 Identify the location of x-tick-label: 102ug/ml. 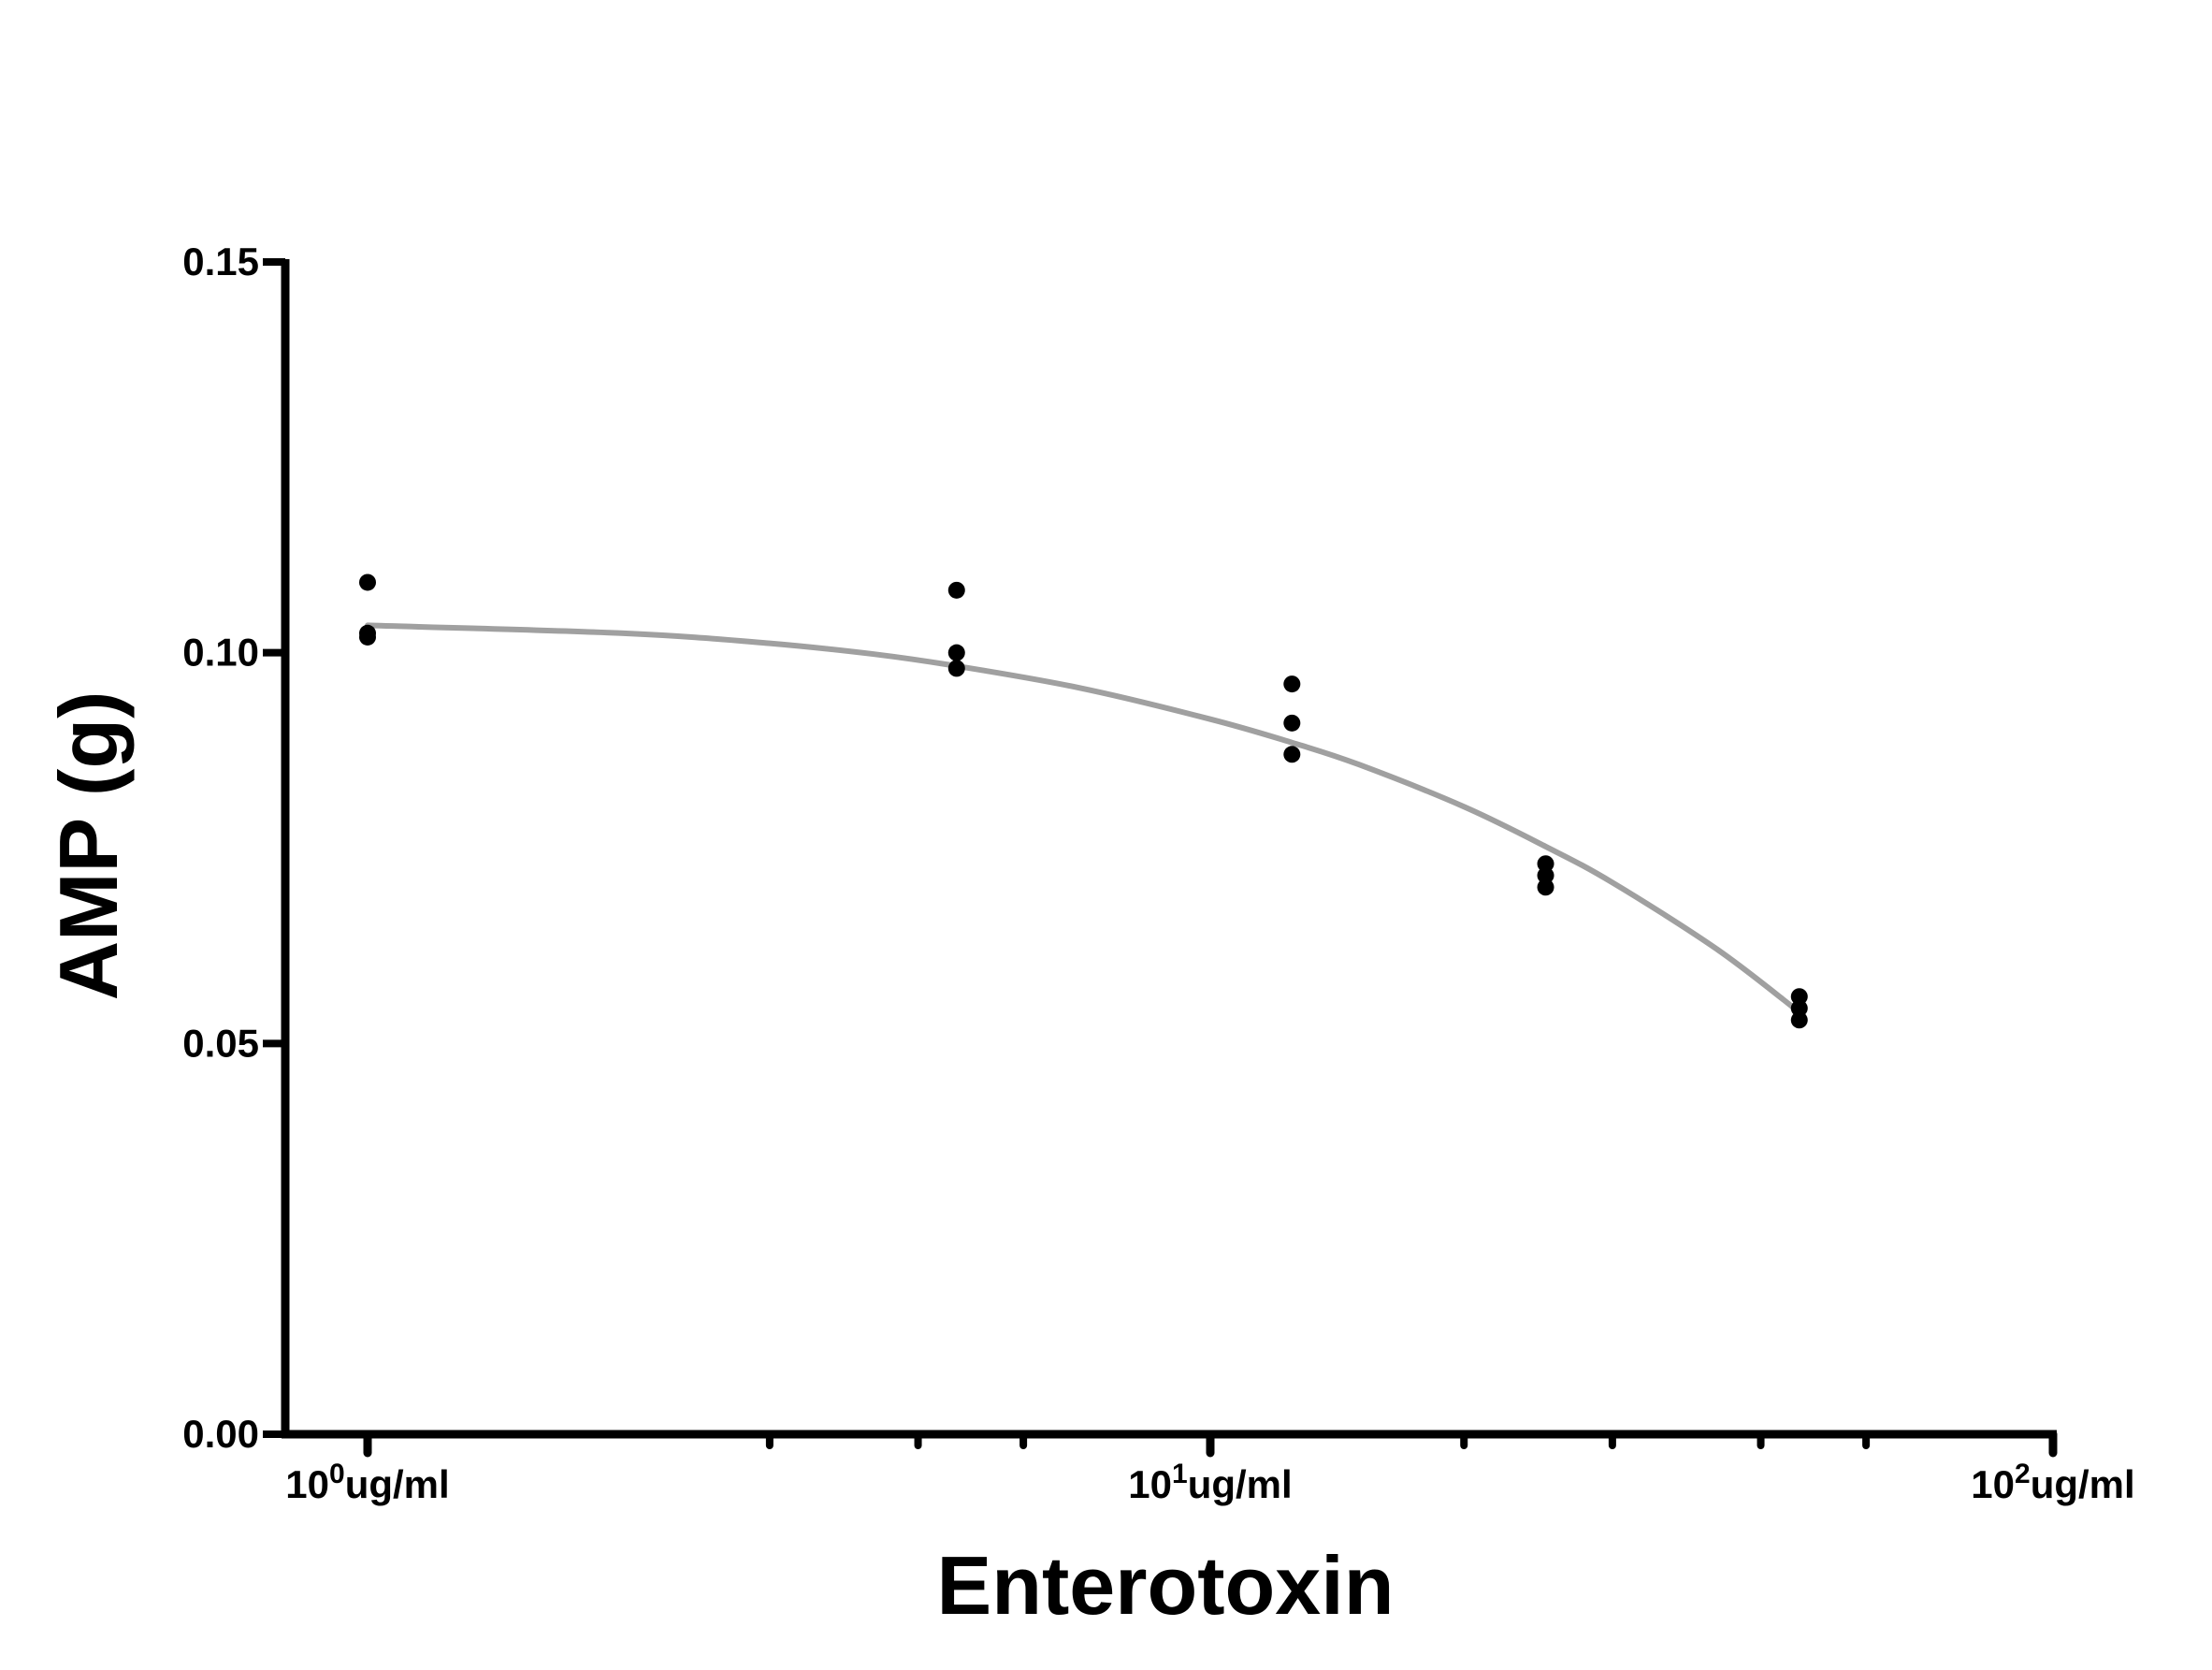
(2053, 1482).